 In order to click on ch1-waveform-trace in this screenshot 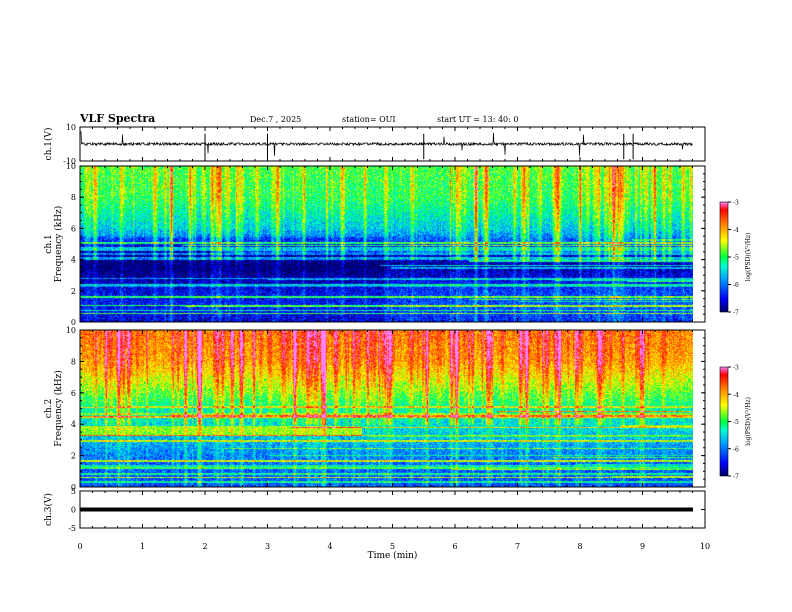, I will do `click(386, 143)`.